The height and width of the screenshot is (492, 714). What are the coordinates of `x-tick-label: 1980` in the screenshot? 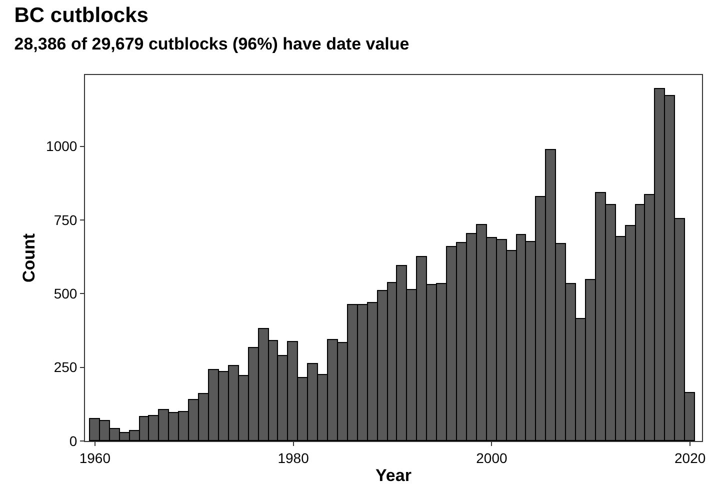 It's located at (294, 458).